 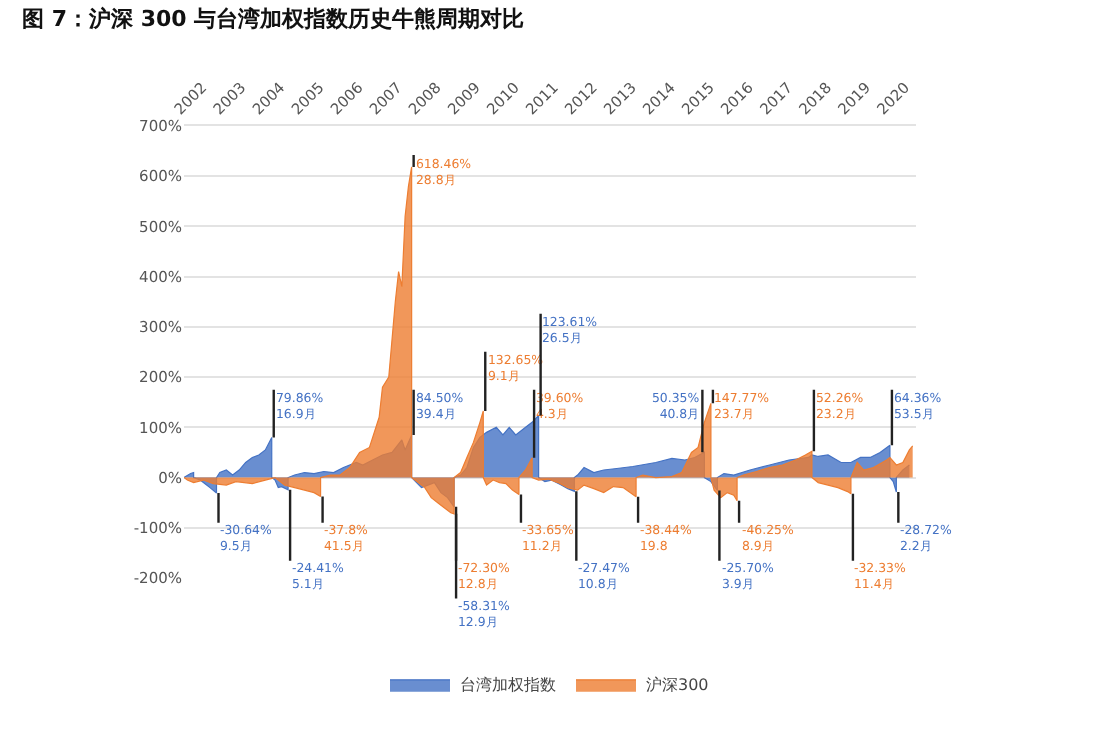 I want to click on legend-label: 台湾加权指数, so click(x=508, y=685).